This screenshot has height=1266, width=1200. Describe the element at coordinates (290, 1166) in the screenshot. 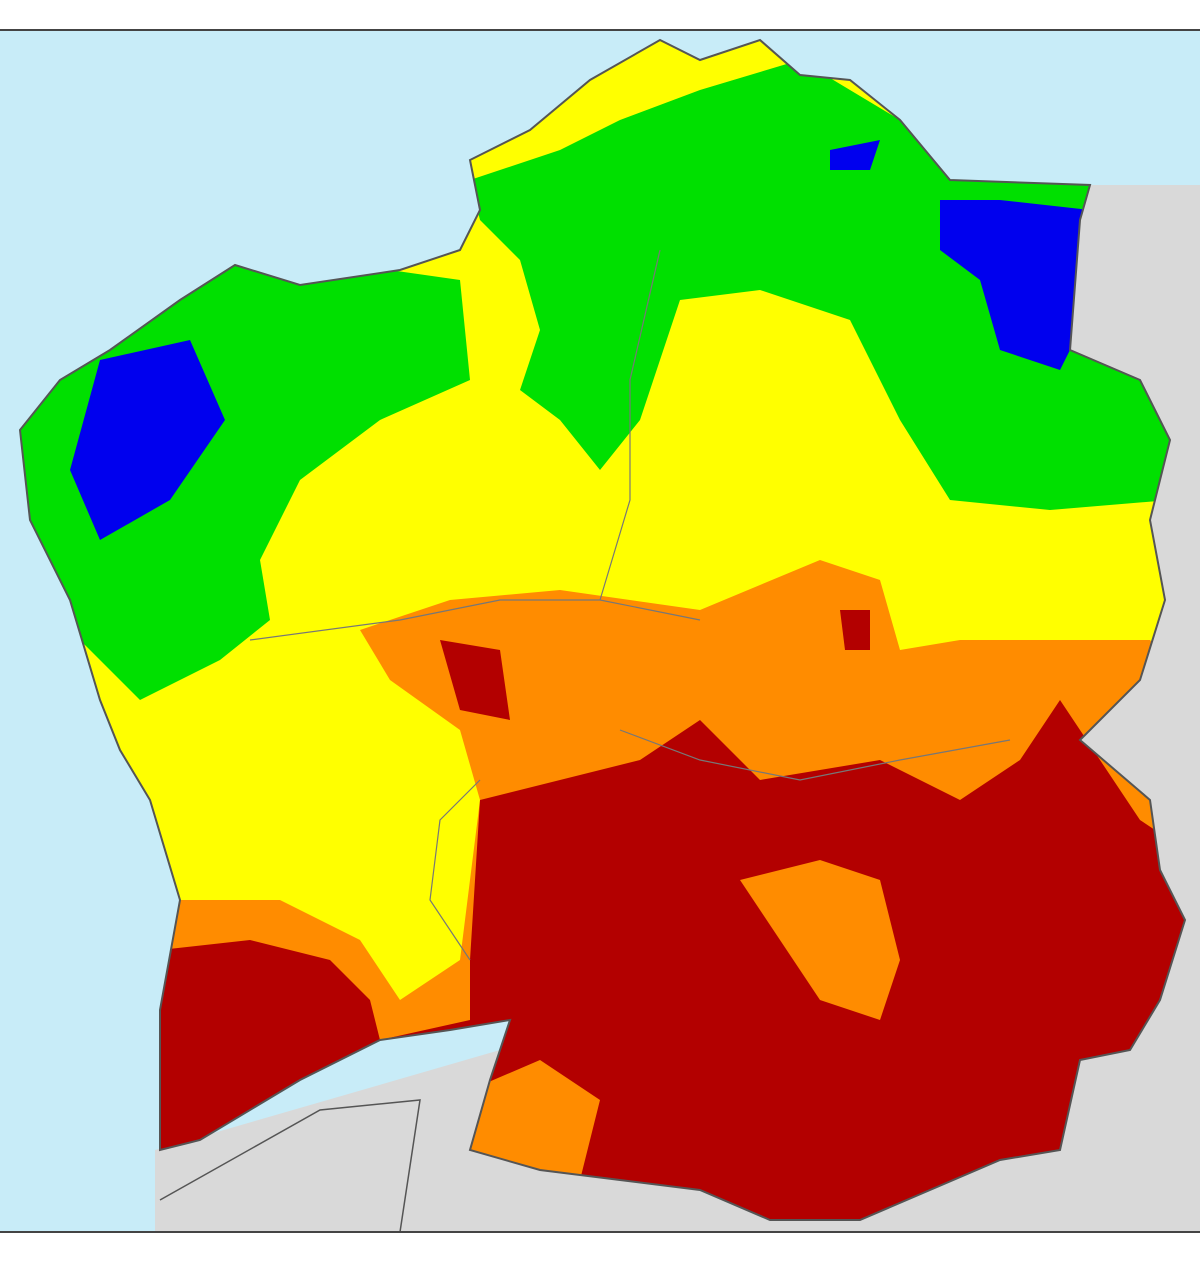

I see `border-line` at that location.